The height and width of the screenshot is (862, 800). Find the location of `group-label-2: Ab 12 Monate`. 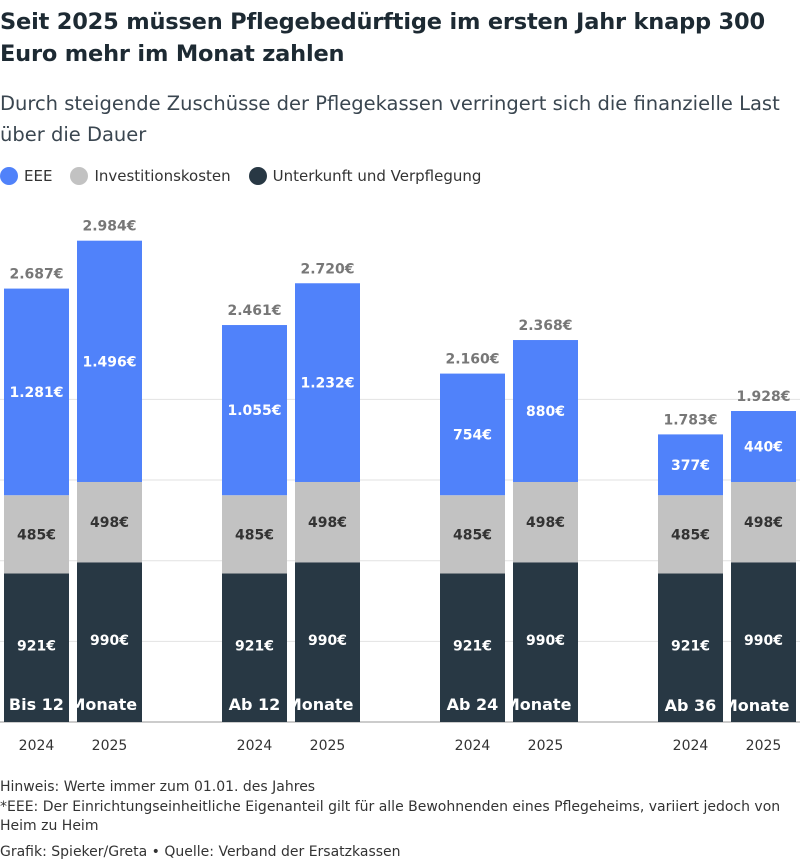

group-label-2: Ab 12 Monate is located at coordinates (291, 704).